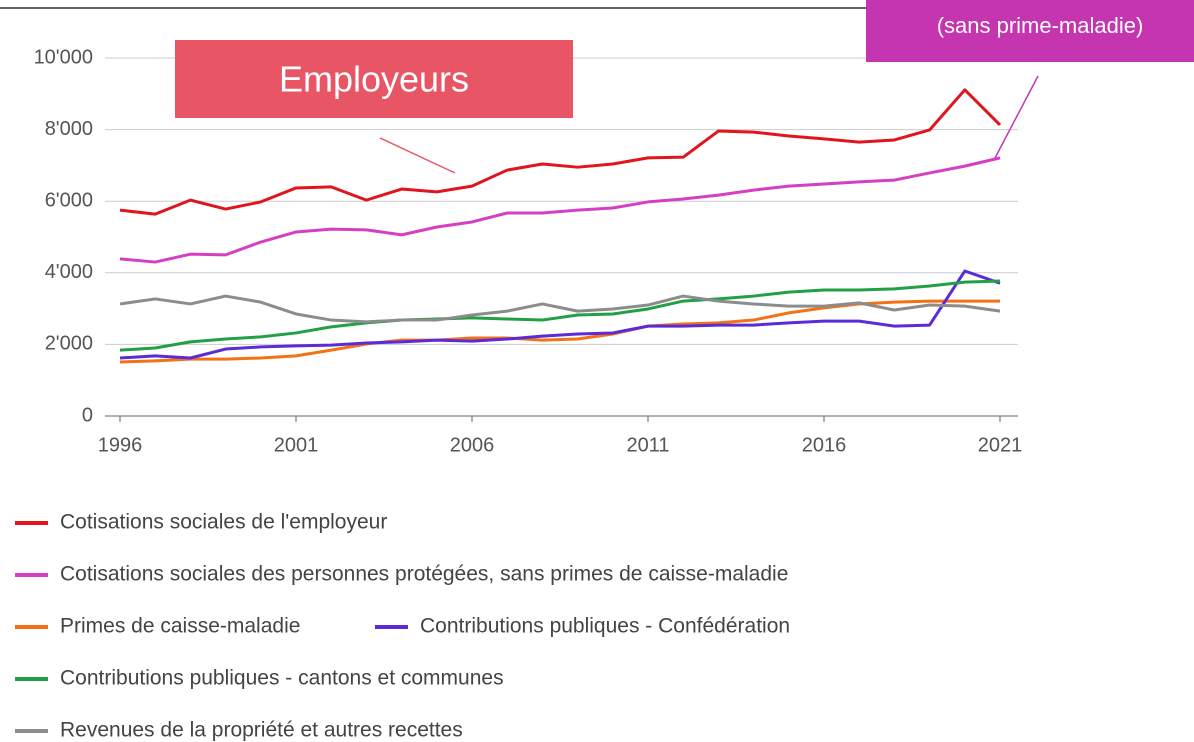 The height and width of the screenshot is (742, 1194). I want to click on annotation: (sans prime-maladie), so click(1040, 25).